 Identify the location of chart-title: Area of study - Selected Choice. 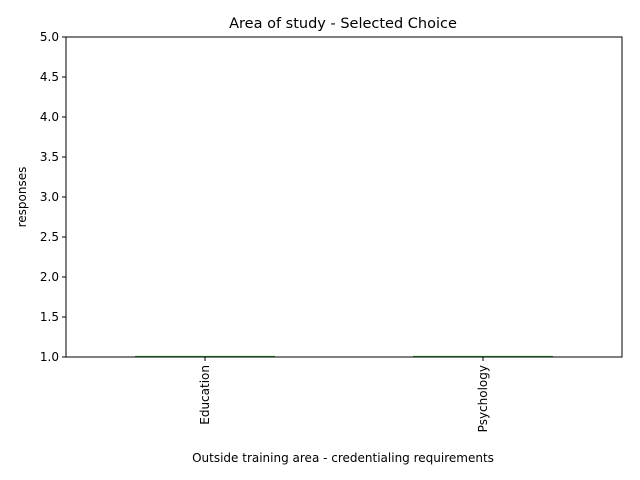
(343, 24).